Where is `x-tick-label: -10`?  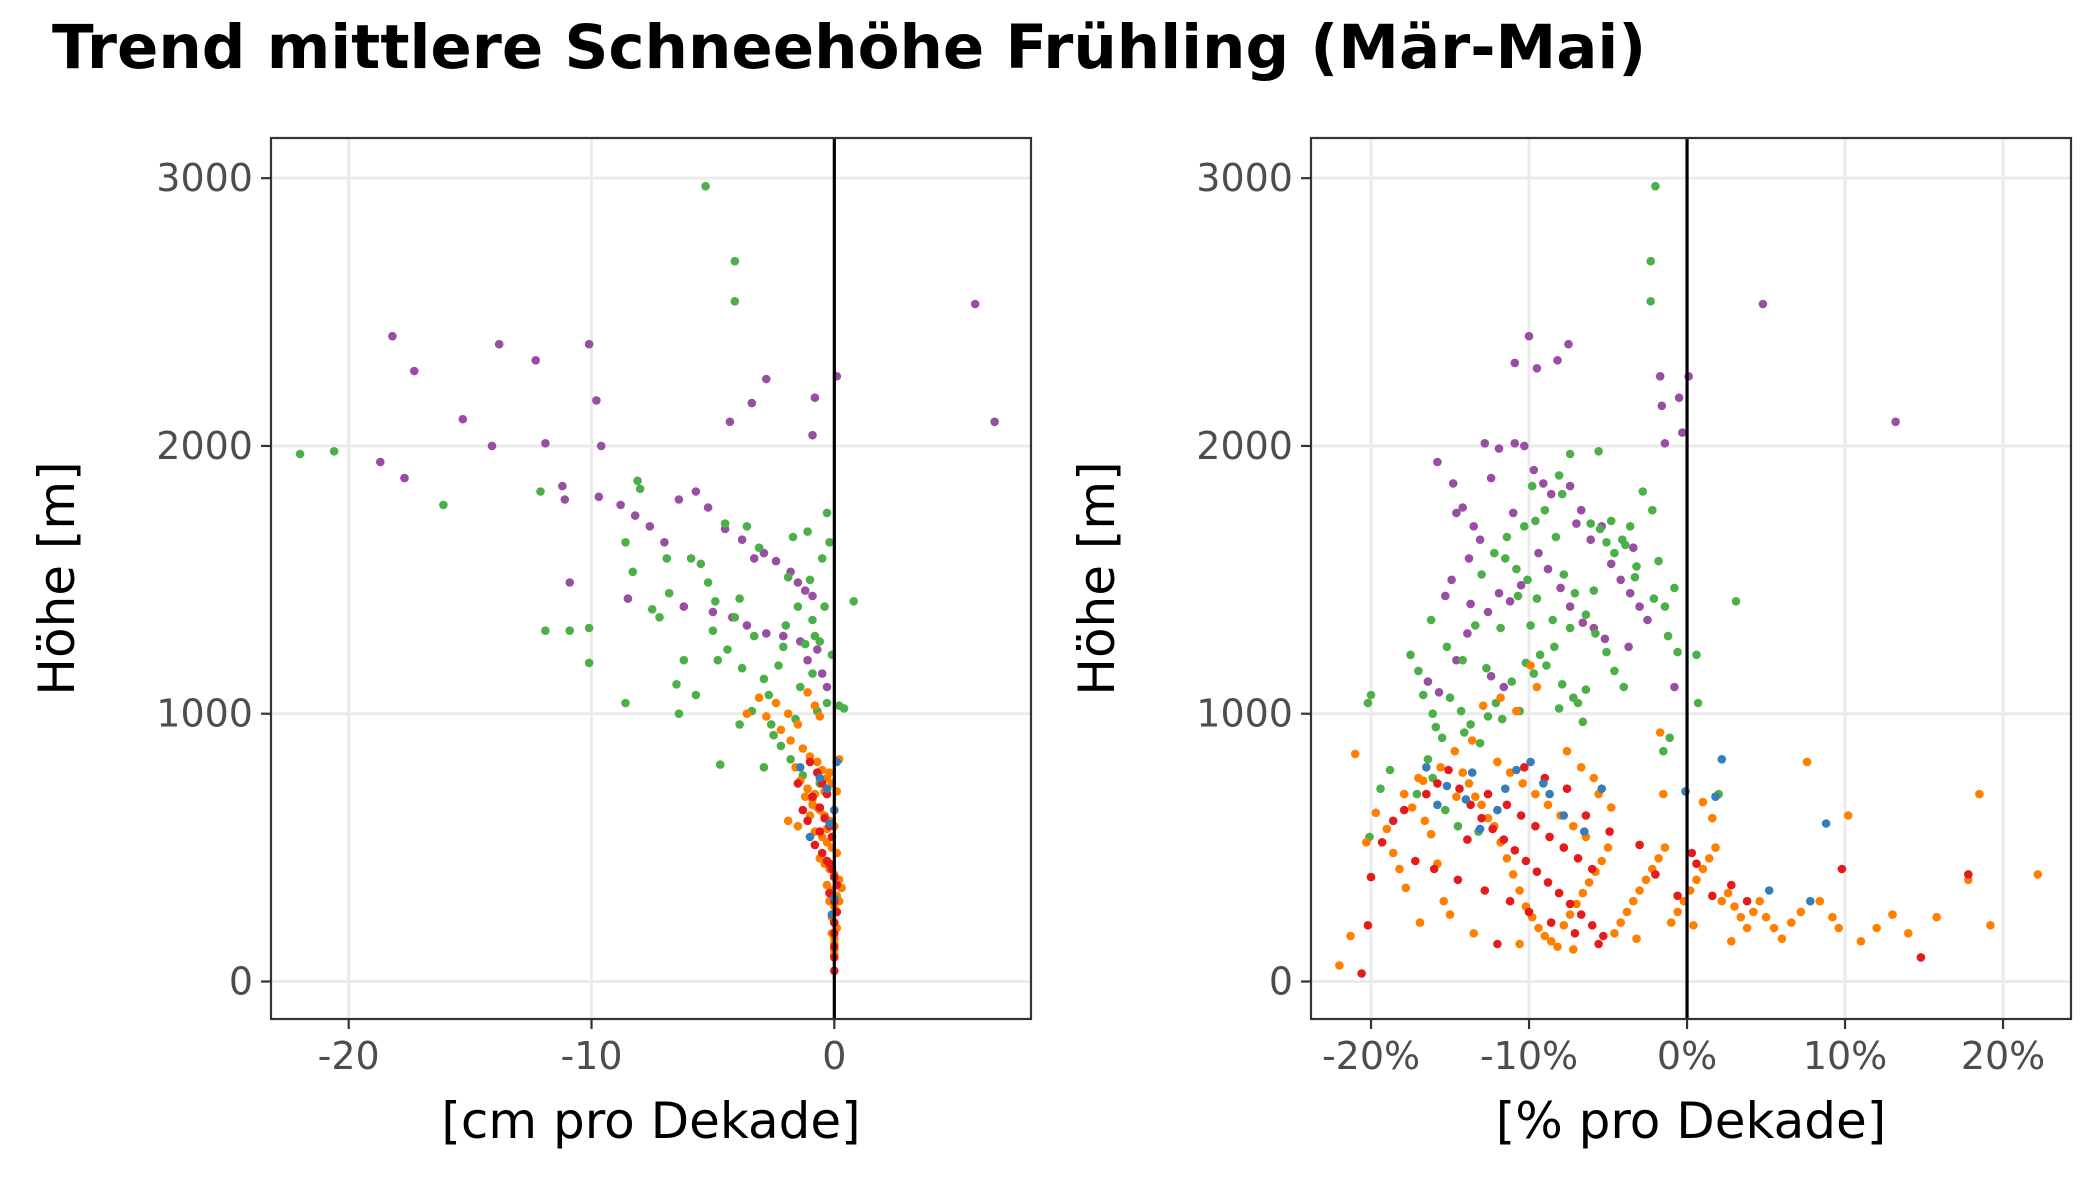
x-tick-label: -10 is located at coordinates (591, 1056).